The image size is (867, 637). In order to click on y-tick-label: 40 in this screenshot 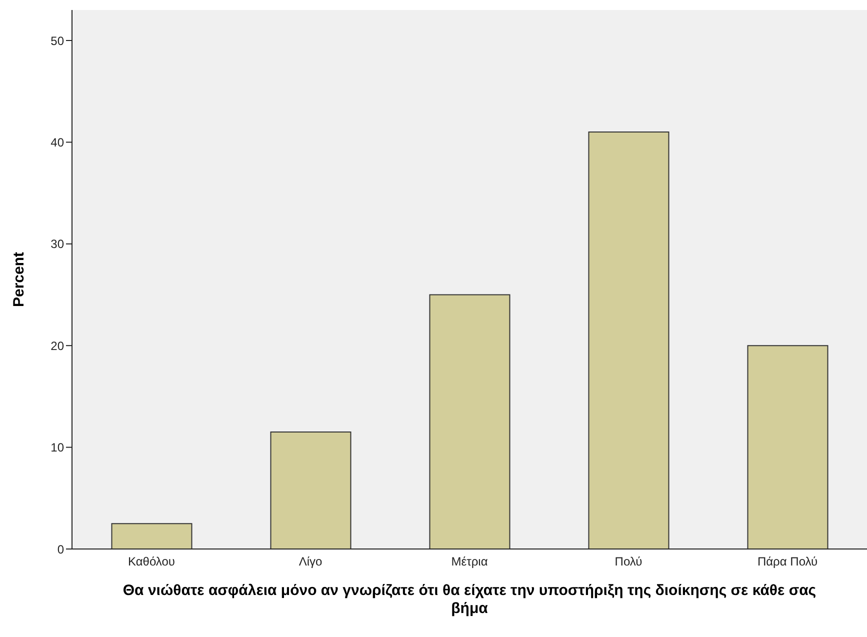, I will do `click(57, 142)`.